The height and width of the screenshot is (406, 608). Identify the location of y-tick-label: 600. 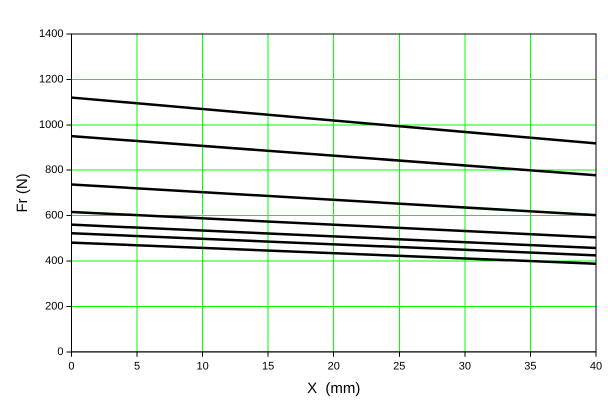
(54, 216).